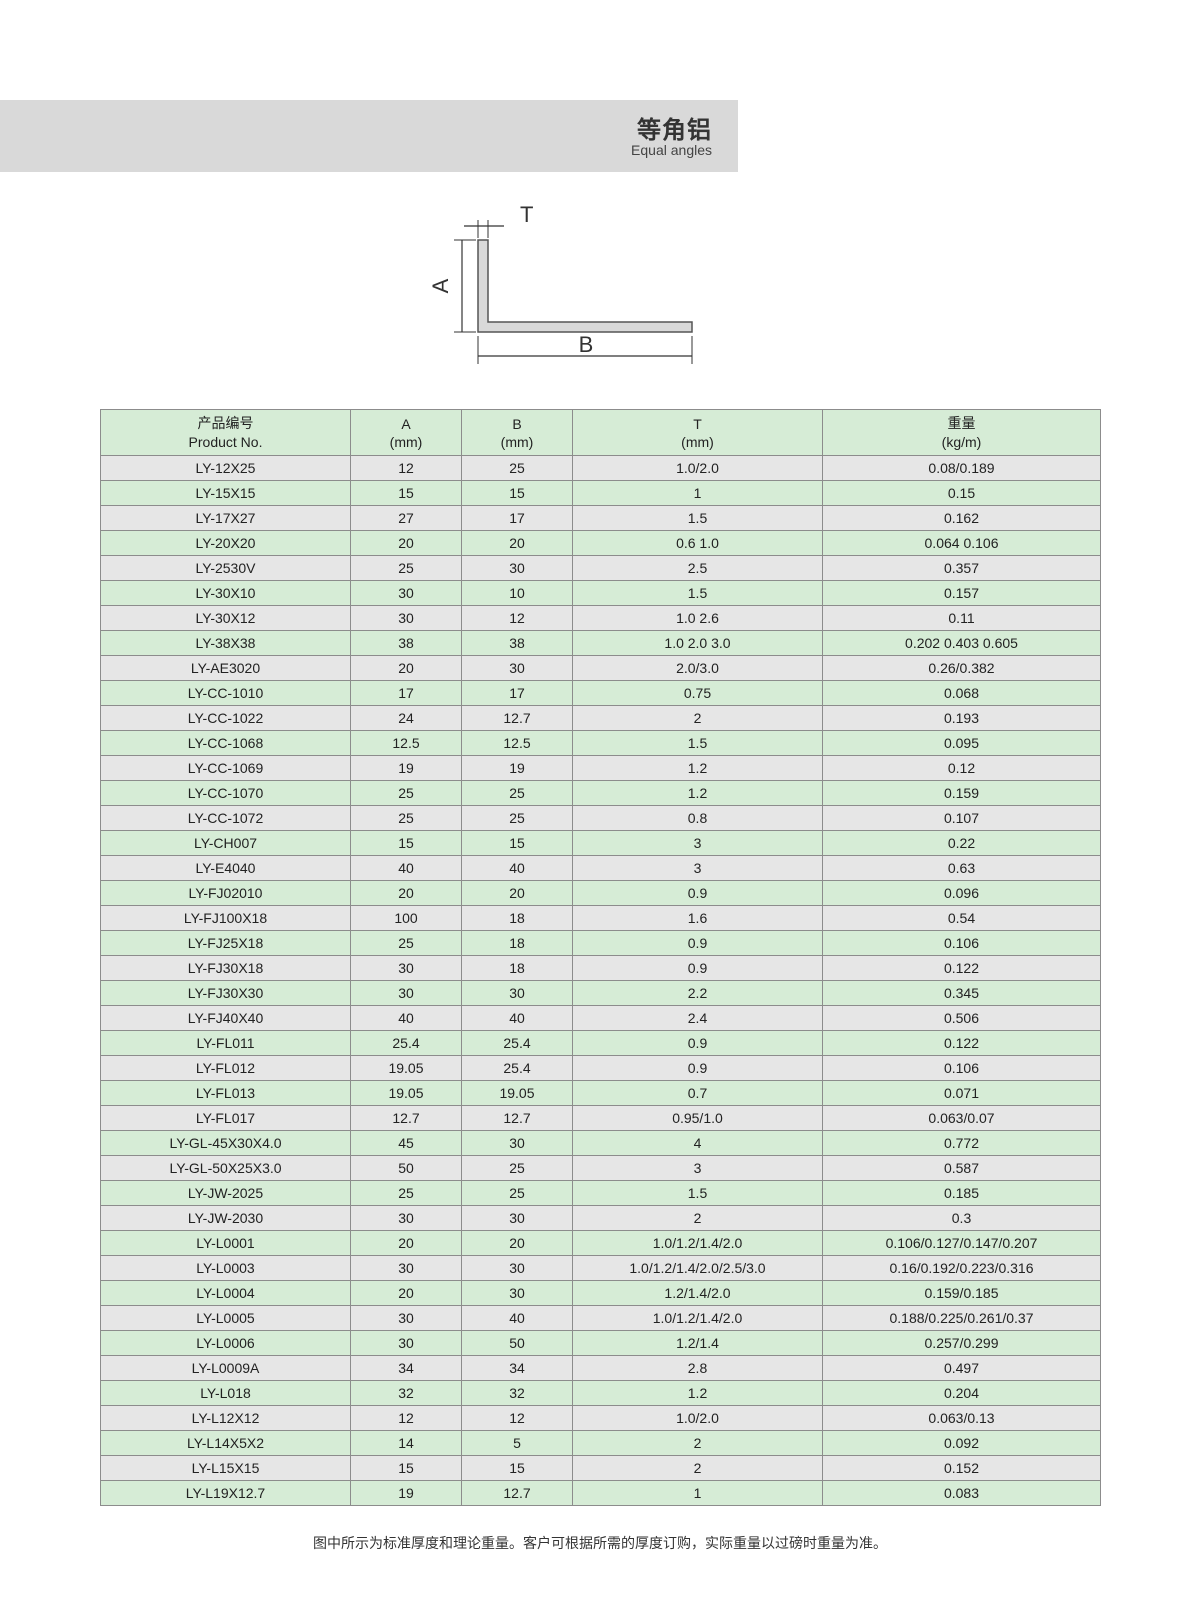 This screenshot has height=1617, width=1200. I want to click on table-row: LY-FJ25X18 25 18 0.9 0.106, so click(600, 943).